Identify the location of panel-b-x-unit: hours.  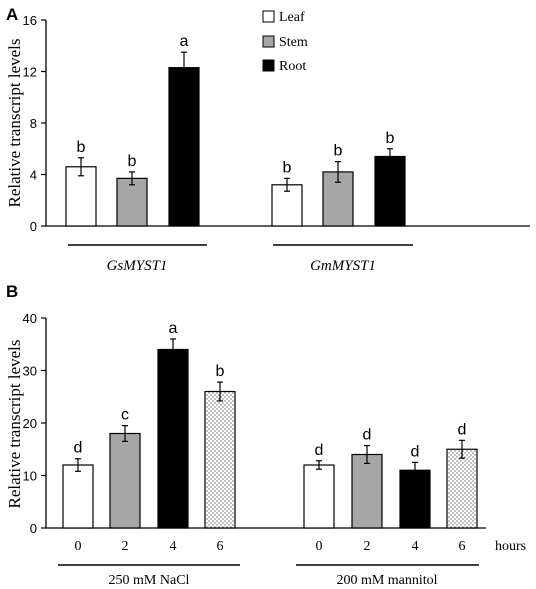
(510, 546).